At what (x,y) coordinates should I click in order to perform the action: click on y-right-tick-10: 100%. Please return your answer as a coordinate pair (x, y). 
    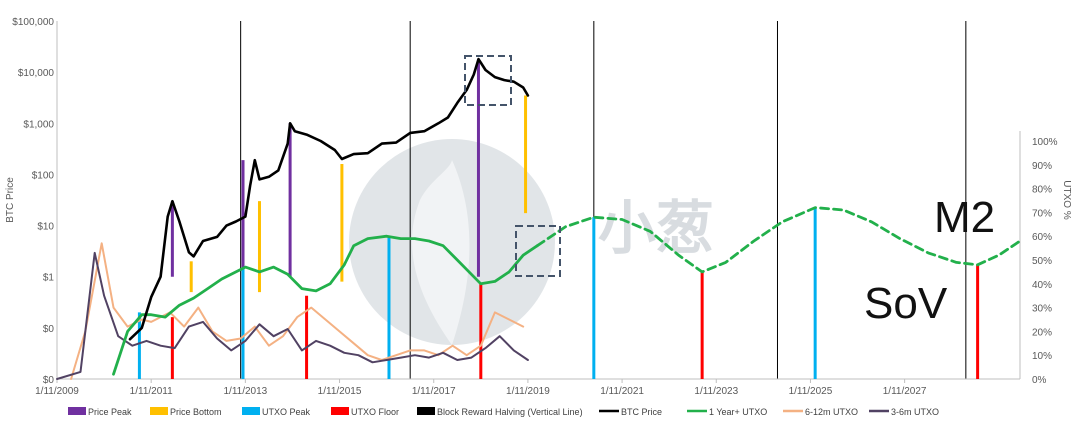
    Looking at the image, I should click on (1045, 142).